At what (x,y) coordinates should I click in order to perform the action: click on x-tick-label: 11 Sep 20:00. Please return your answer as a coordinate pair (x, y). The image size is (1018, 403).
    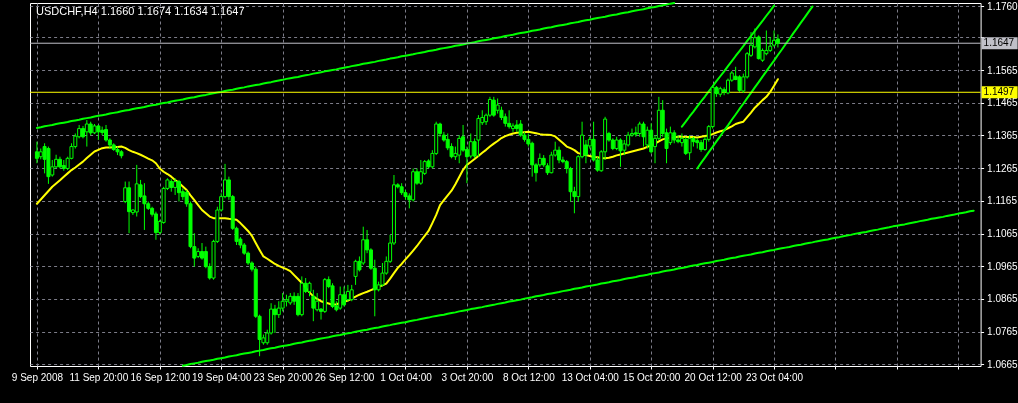
    Looking at the image, I should click on (99, 377).